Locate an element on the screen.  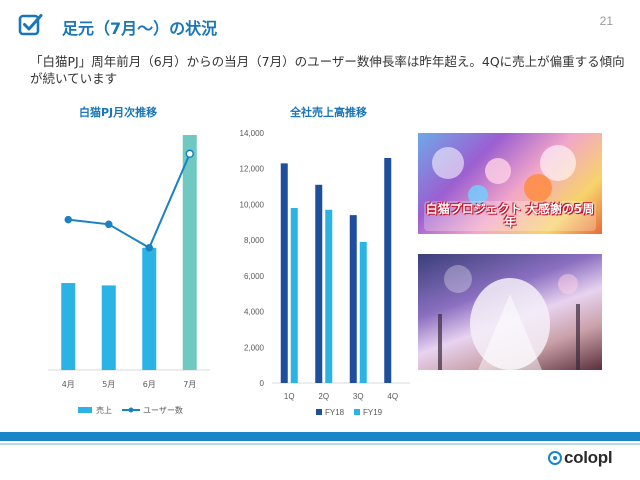
bar-FY19-2Q is located at coordinates (329, 296).